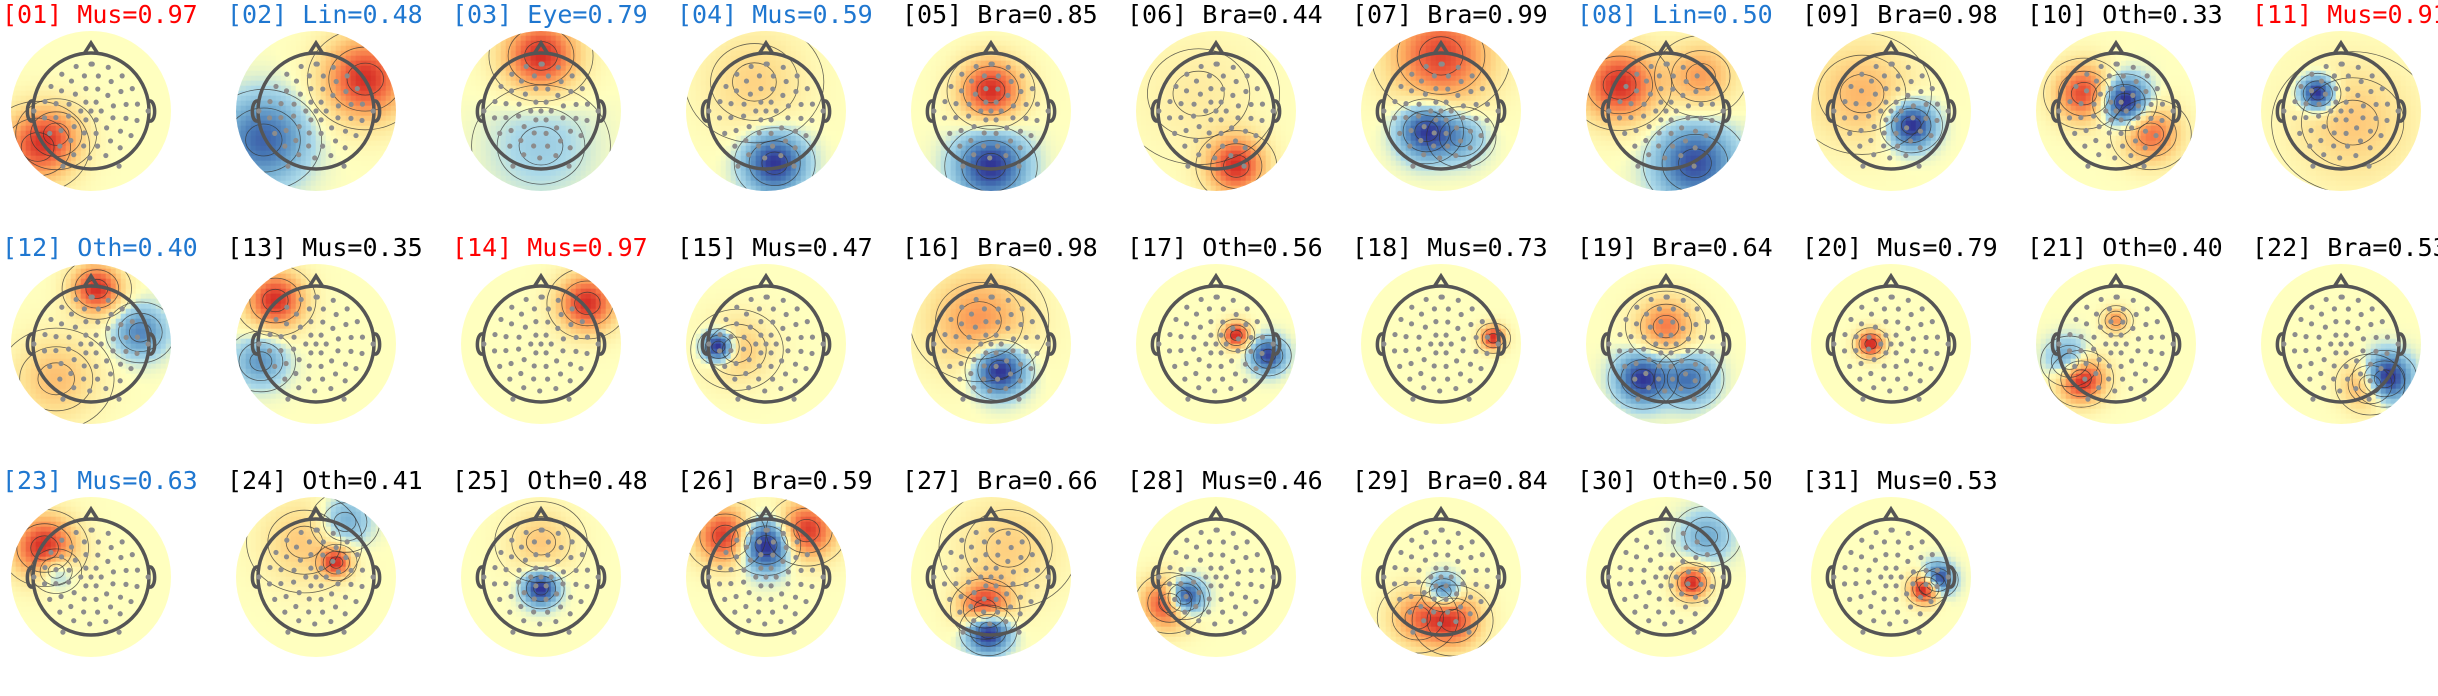 The image size is (2438, 696). I want to click on component-title: [31] Mus=0.53, so click(1900, 481).